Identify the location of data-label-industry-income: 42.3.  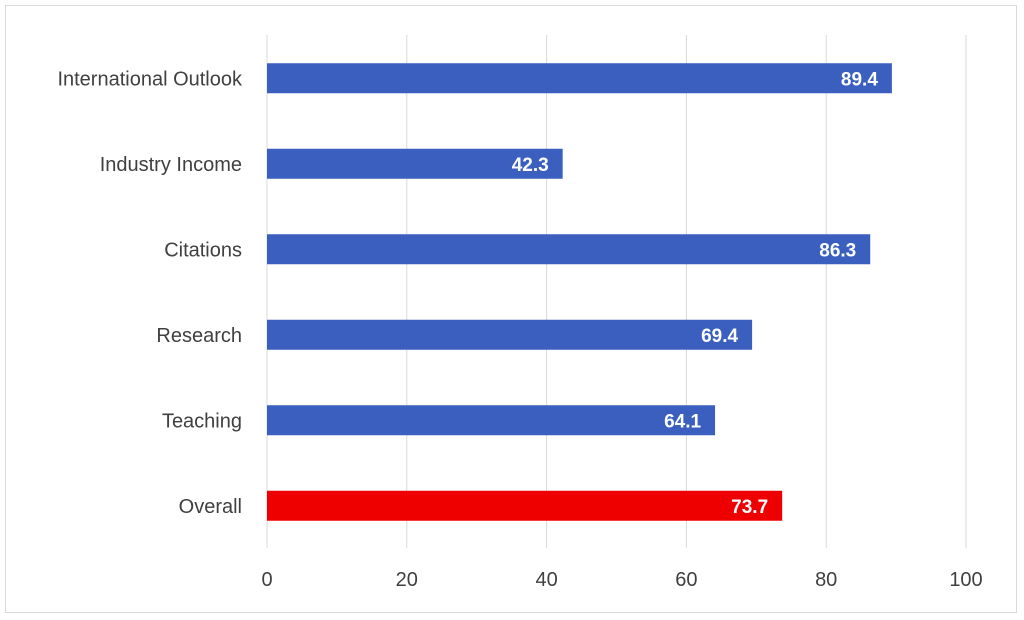
(530, 165).